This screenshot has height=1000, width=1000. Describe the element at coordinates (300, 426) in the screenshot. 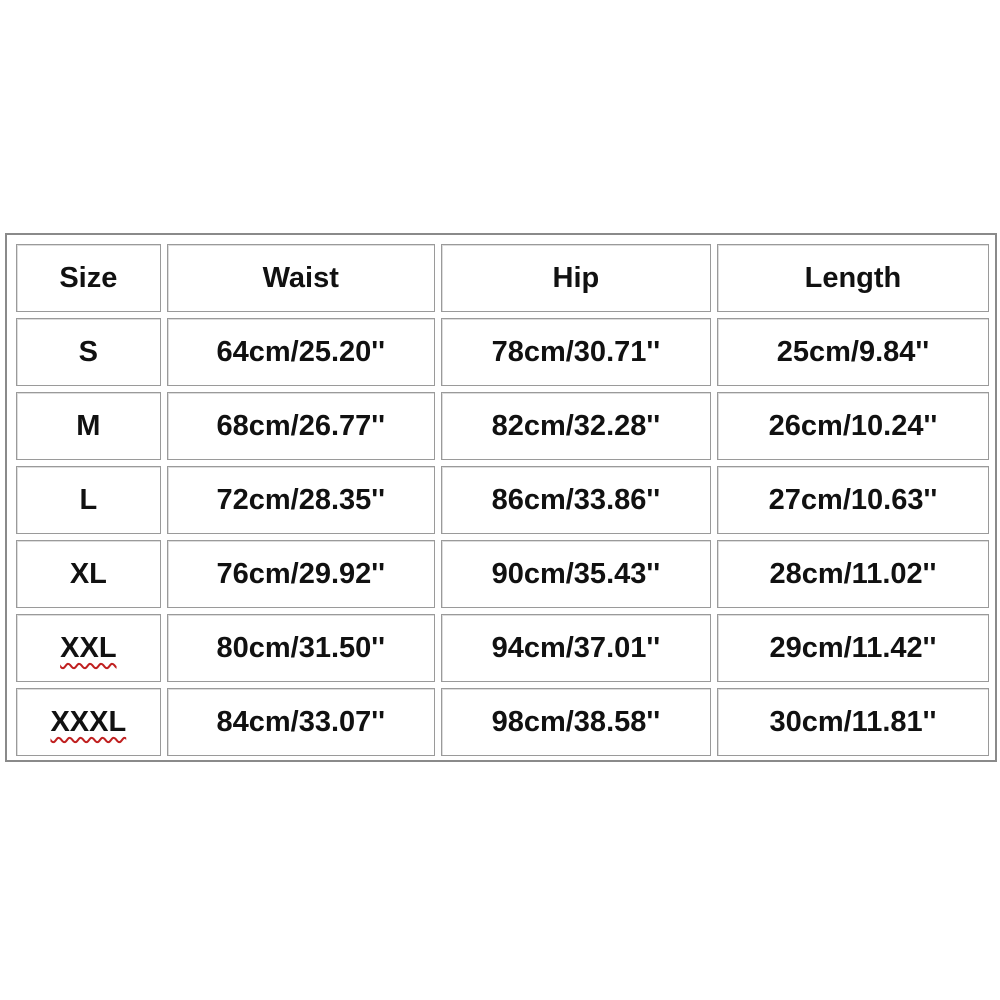

I see `table-cell: 68cm/26.77''` at that location.